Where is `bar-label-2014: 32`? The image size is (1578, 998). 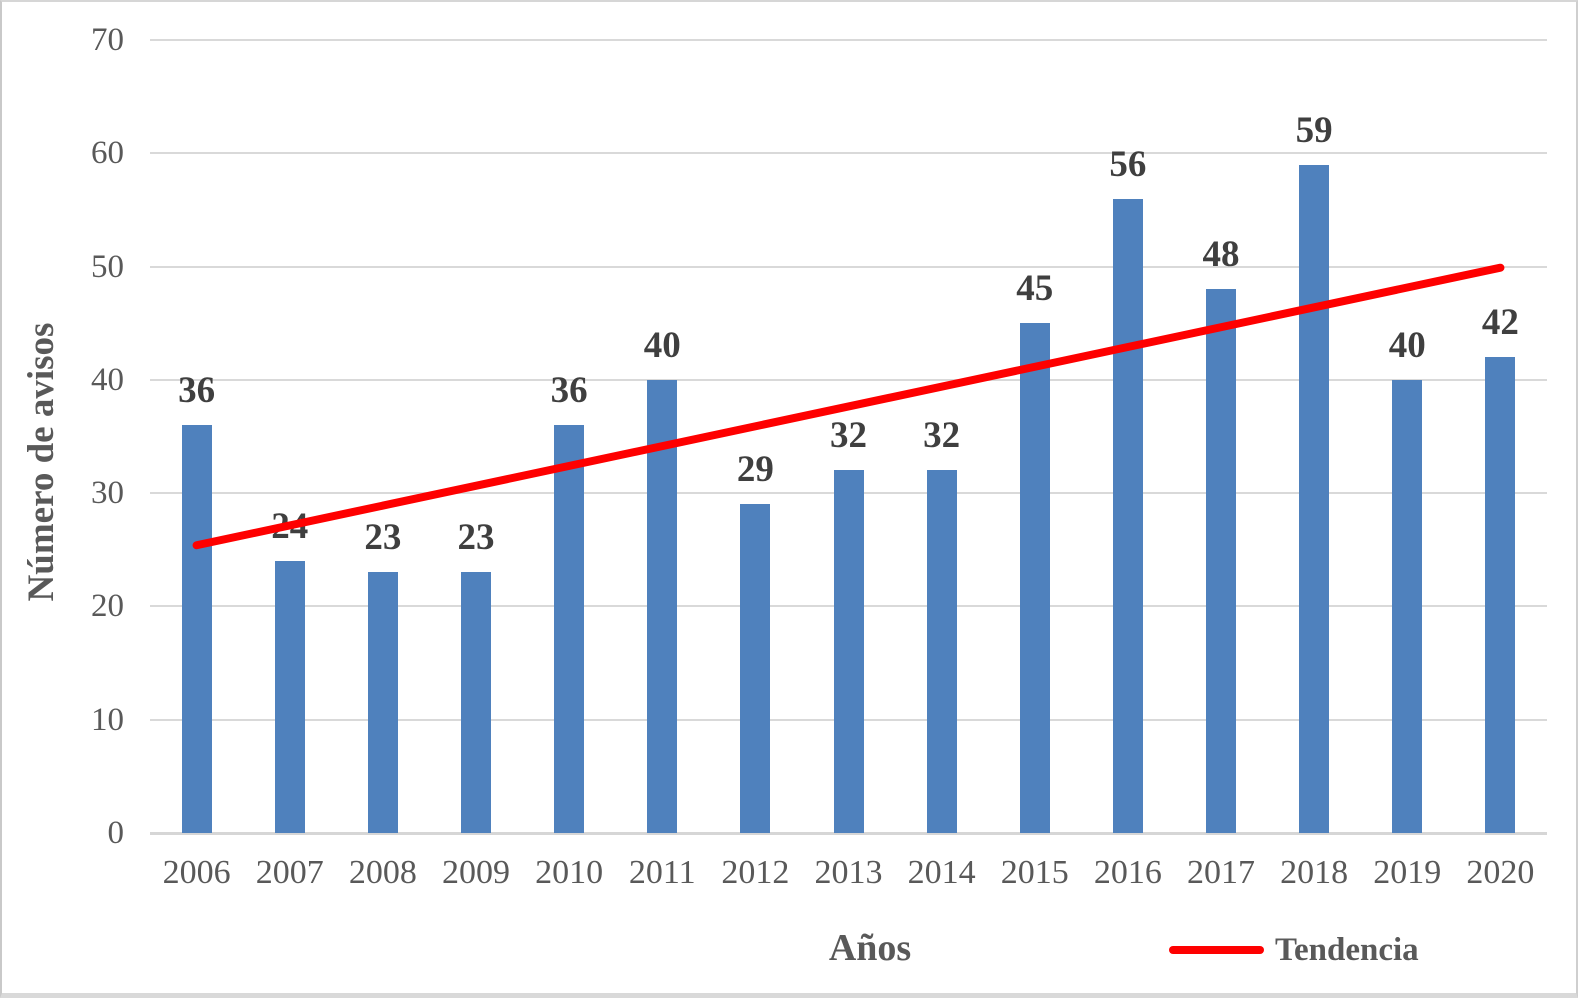 bar-label-2014: 32 is located at coordinates (942, 436).